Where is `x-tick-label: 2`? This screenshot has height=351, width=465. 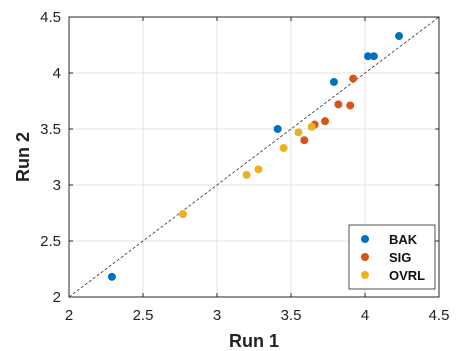 x-tick-label: 2 is located at coordinates (69, 315).